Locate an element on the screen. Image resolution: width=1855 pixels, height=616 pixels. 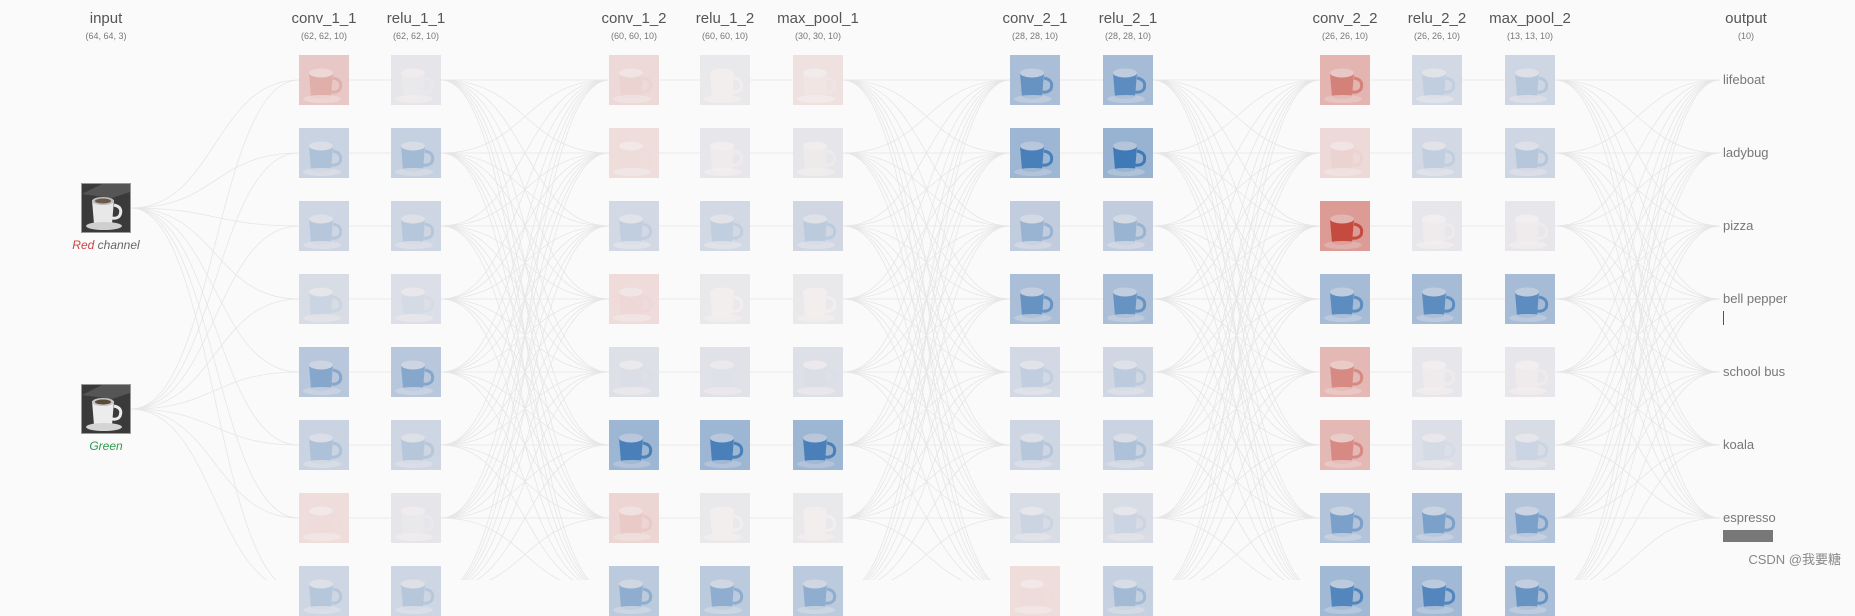
output-class-label: bell pepper is located at coordinates (1755, 298).